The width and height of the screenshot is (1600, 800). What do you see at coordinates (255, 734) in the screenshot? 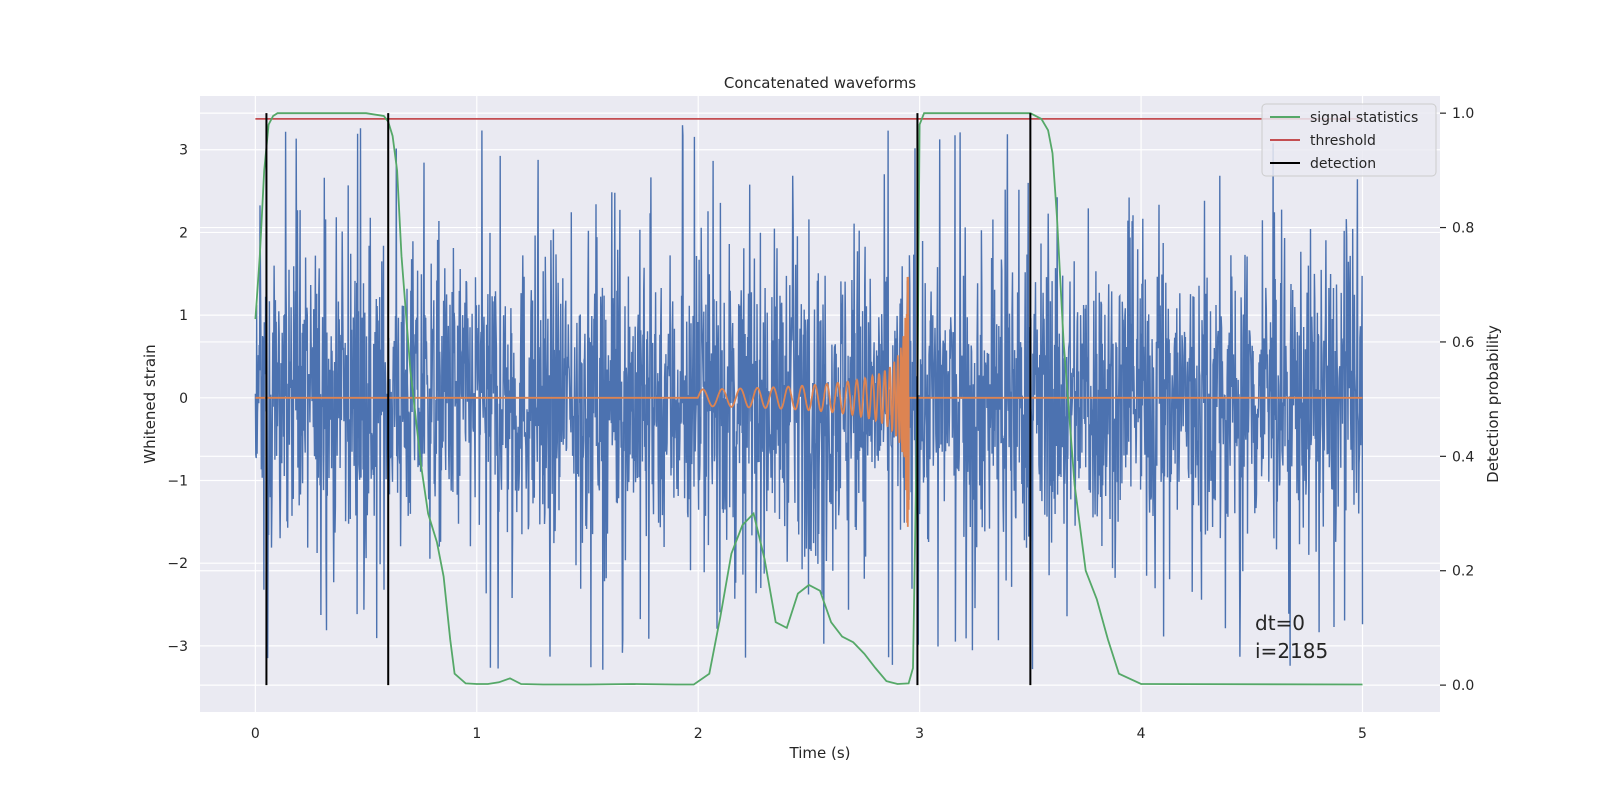
I see `x-tick-label: 0` at bounding box center [255, 734].